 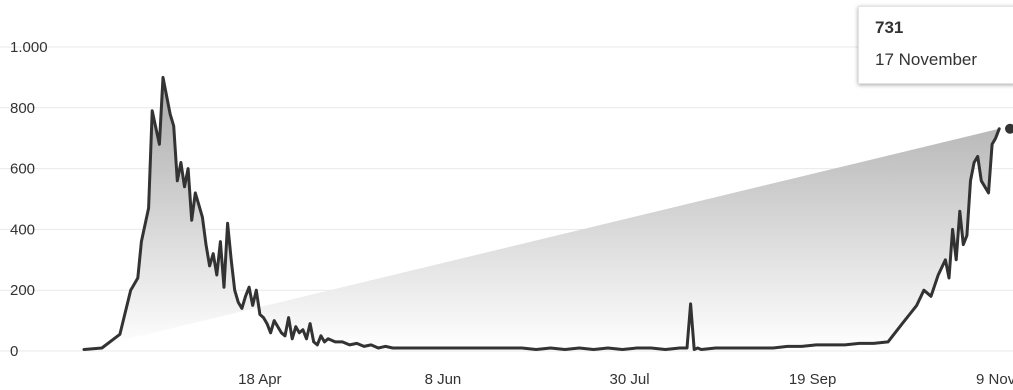 I want to click on y-tick-label: 200, so click(x=22, y=290).